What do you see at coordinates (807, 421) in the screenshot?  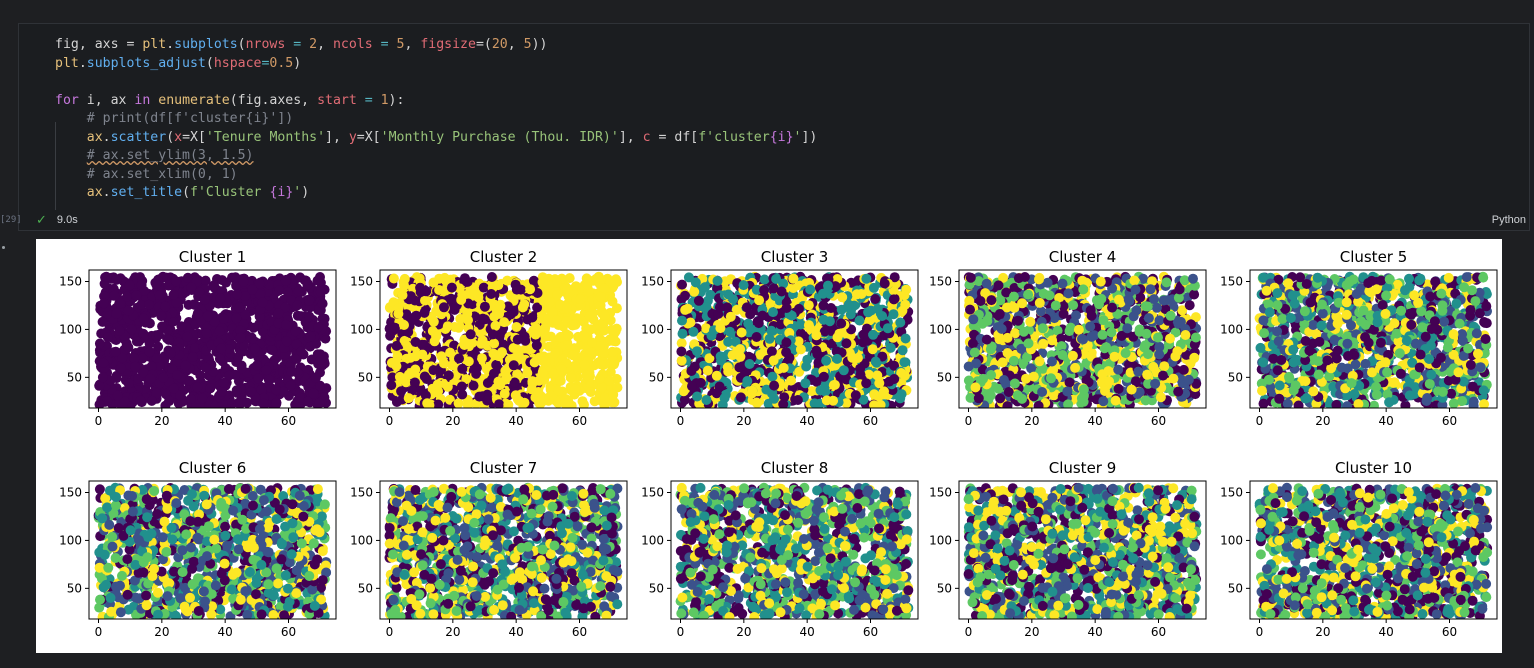 I see `x-tick-label: 40` at bounding box center [807, 421].